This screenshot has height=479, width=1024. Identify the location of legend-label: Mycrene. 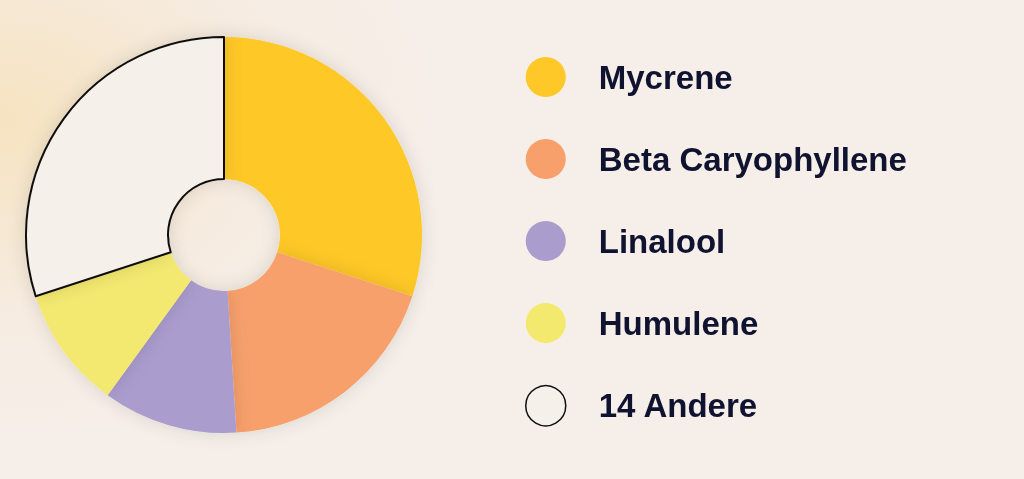
(665, 77).